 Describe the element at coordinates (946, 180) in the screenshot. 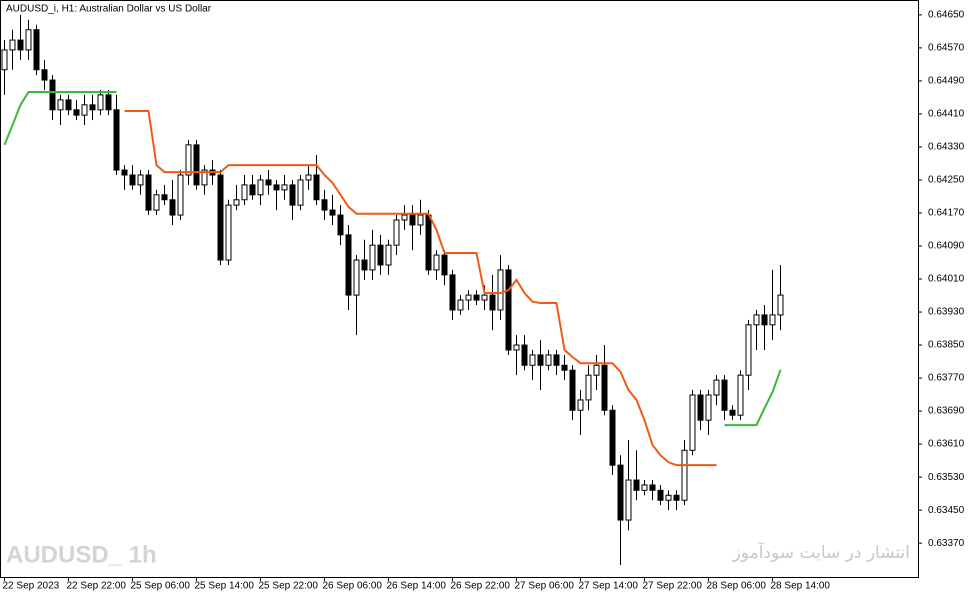

I see `y-tick-label: 0.64250` at that location.